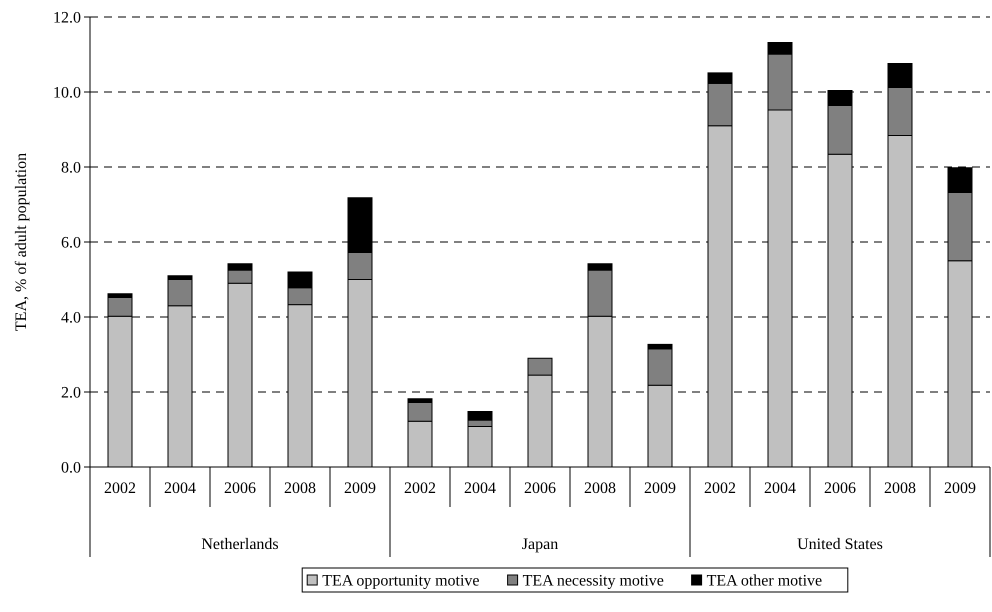 The image size is (992, 612). Describe the element at coordinates (71, 243) in the screenshot. I see `y-tick-label: 6.0` at that location.